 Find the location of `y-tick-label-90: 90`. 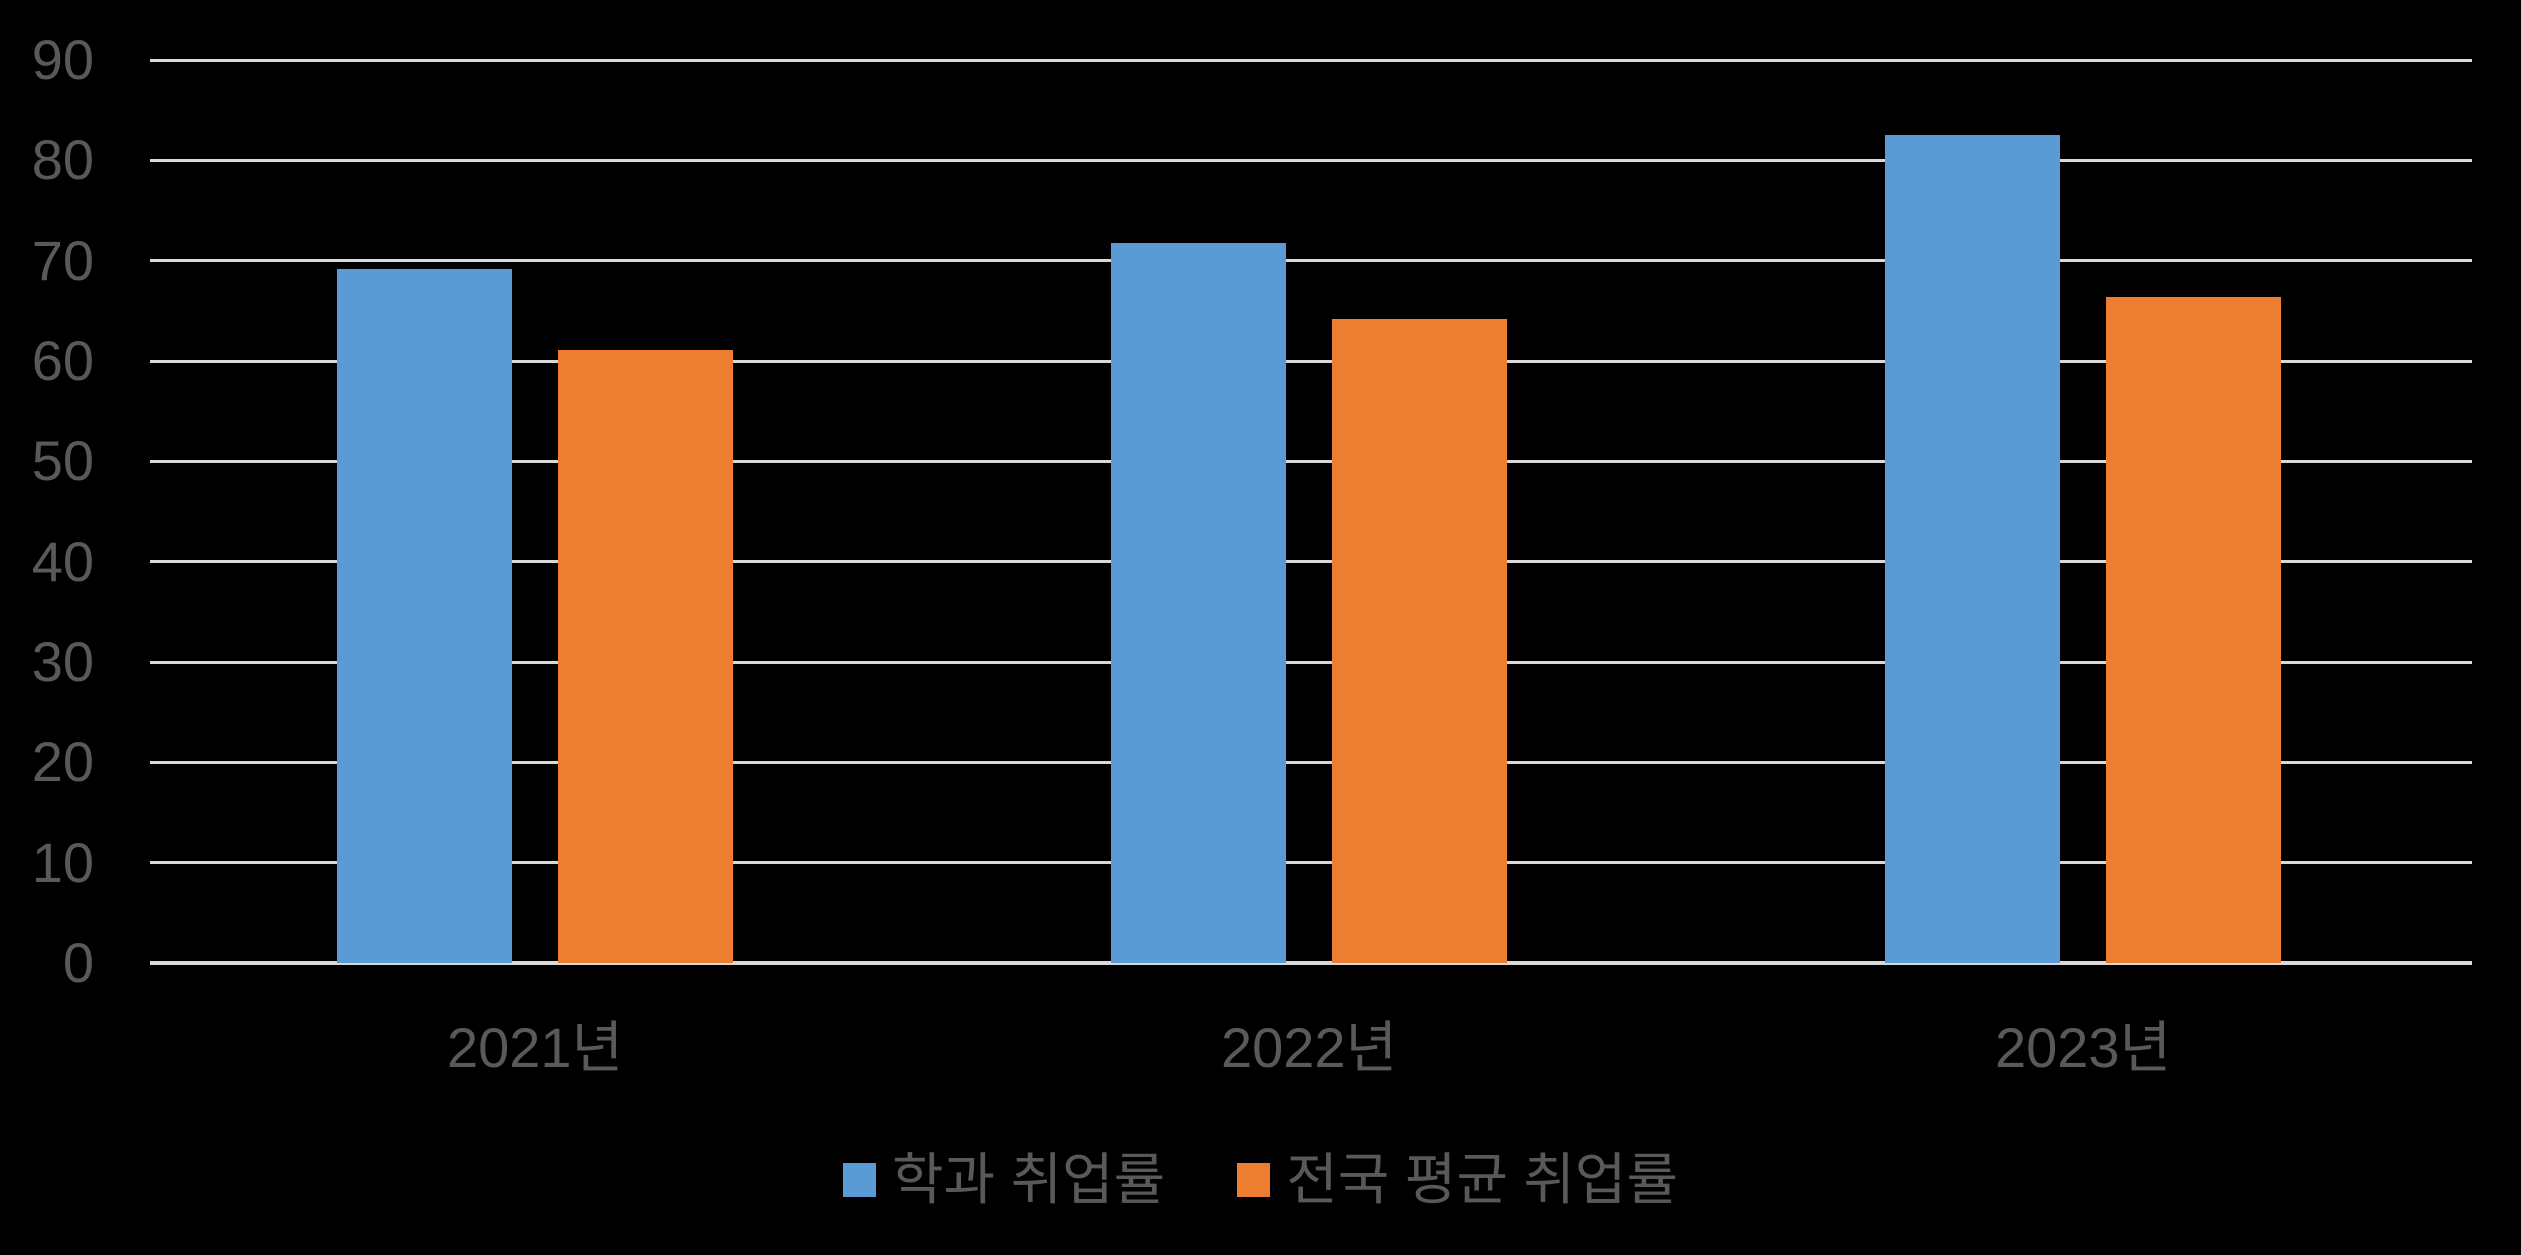

y-tick-label-90: 90 is located at coordinates (62, 59).